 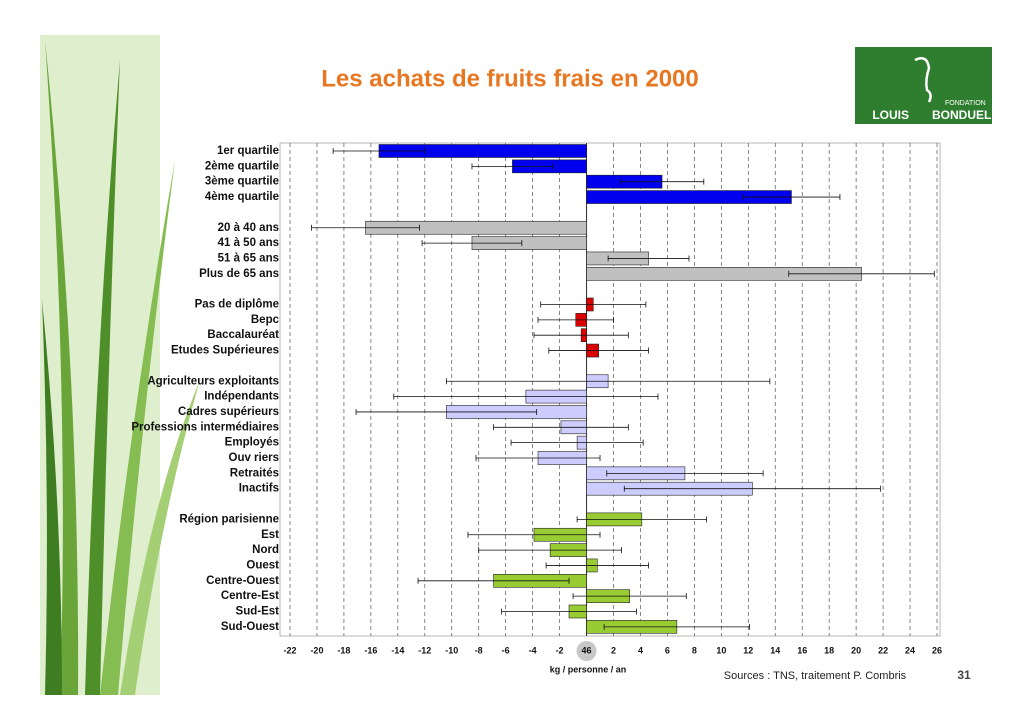 What do you see at coordinates (937, 650) in the screenshot?
I see `x-tick-label: 26` at bounding box center [937, 650].